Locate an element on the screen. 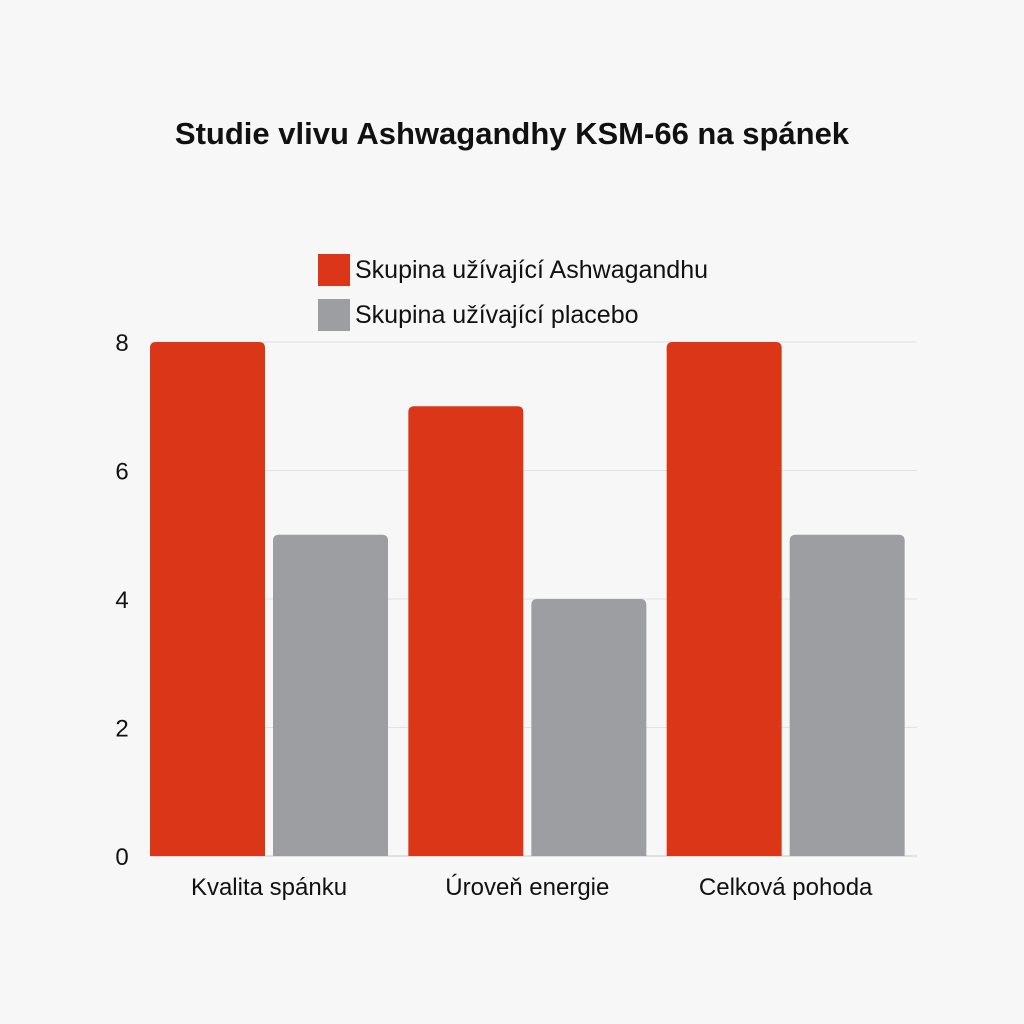 Image resolution: width=1024 pixels, height=1024 pixels. y-tick-label: 8 is located at coordinates (121, 343).